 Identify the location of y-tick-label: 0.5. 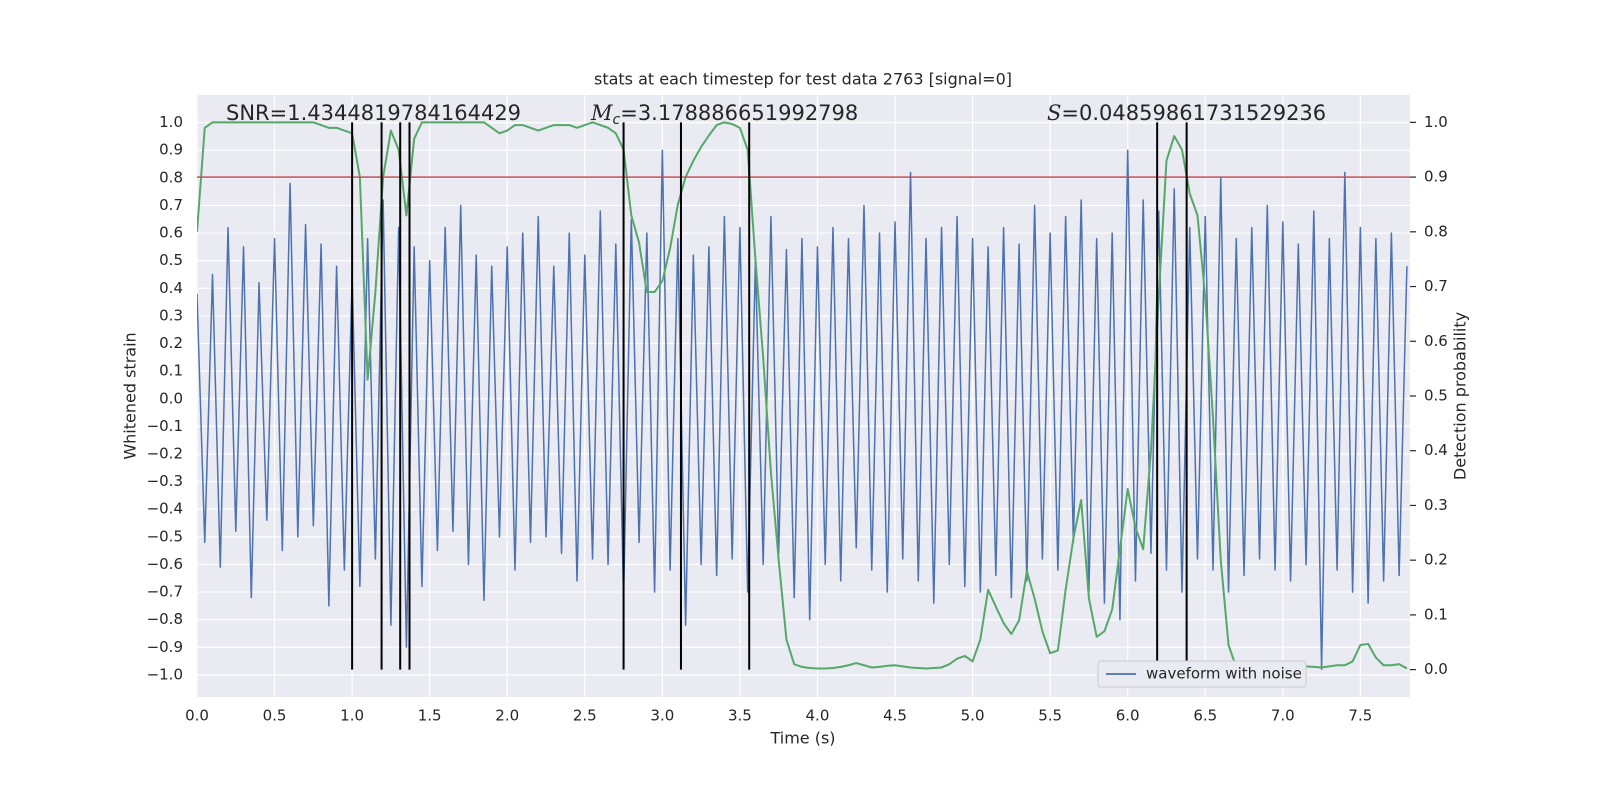
(171, 260).